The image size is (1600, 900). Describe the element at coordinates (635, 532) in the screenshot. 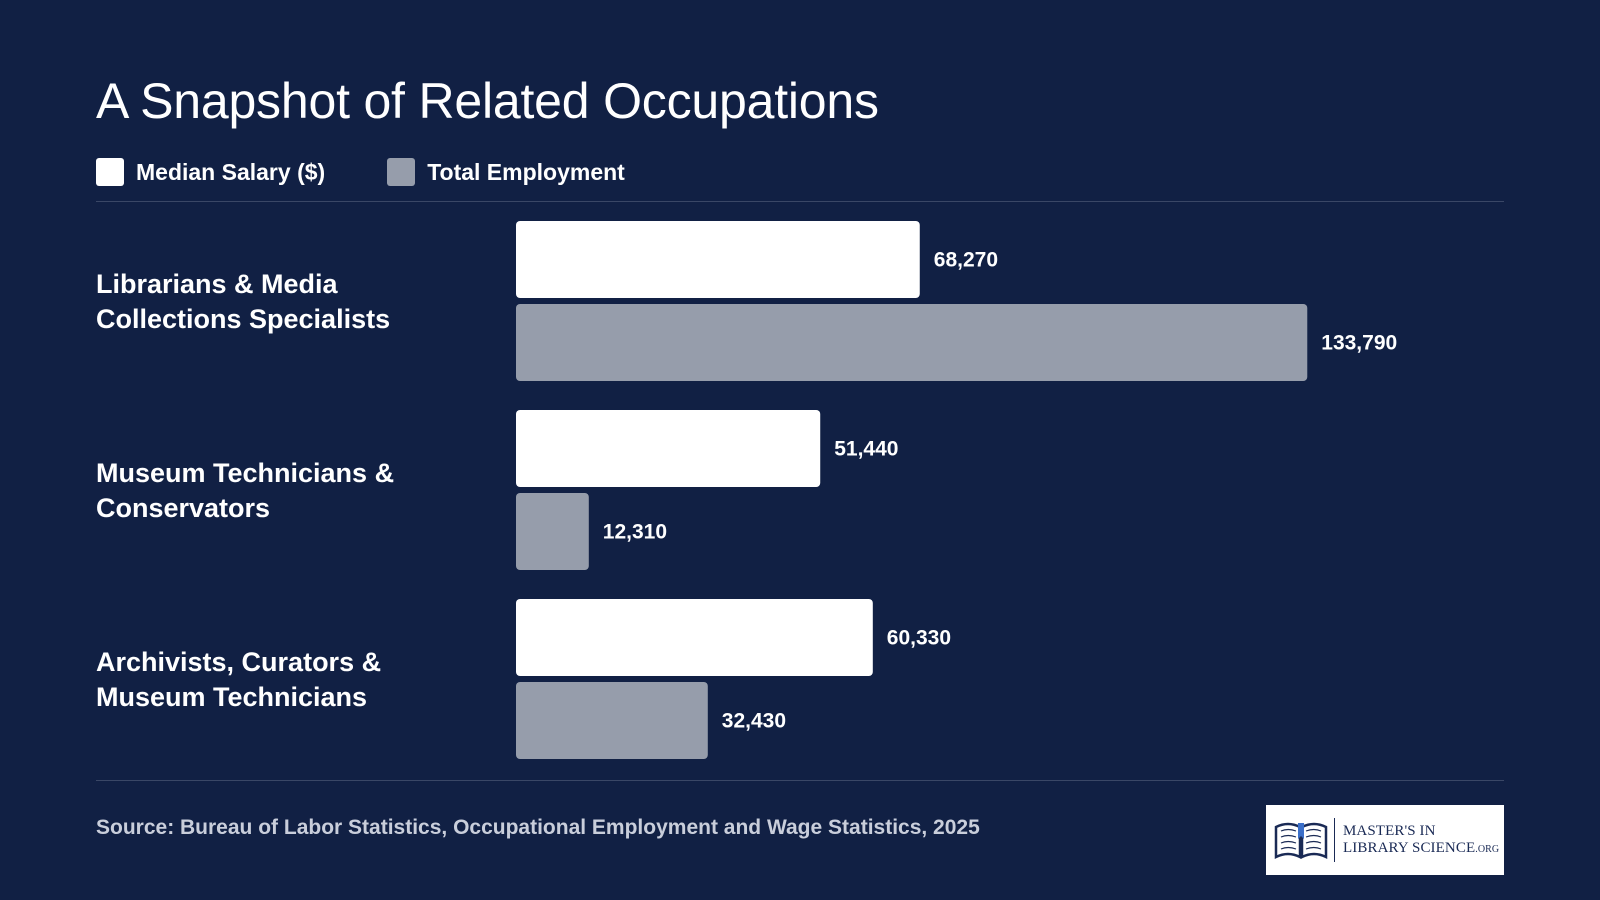

I see `value-label-employment: 12,310` at that location.